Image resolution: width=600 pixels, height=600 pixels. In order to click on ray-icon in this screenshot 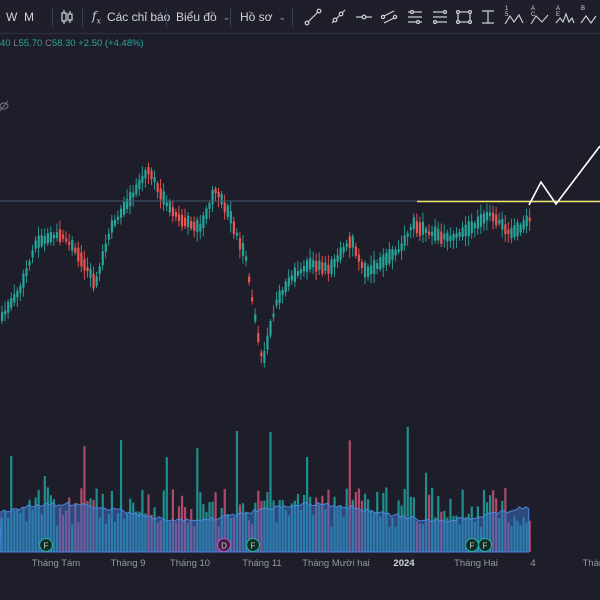, I will do `click(338, 17)`.